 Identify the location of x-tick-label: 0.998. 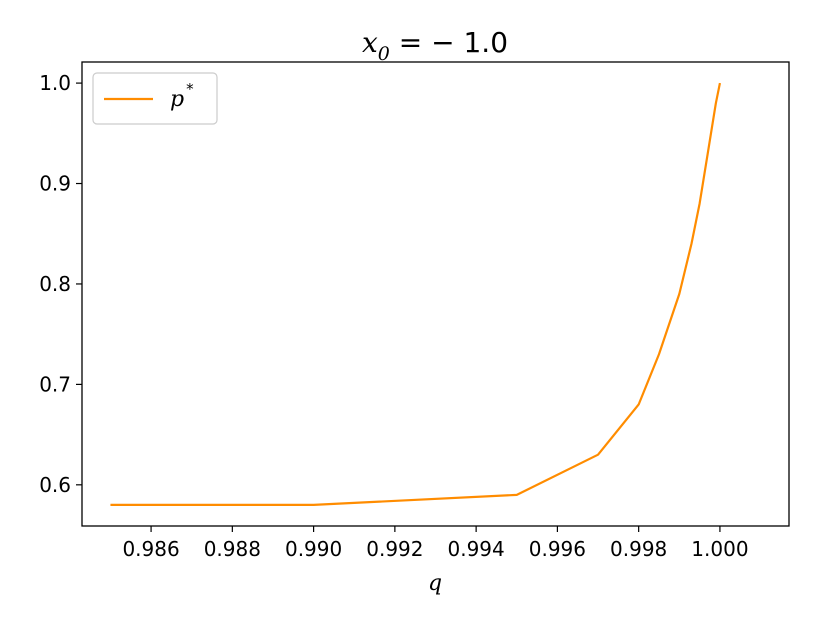
(638, 549).